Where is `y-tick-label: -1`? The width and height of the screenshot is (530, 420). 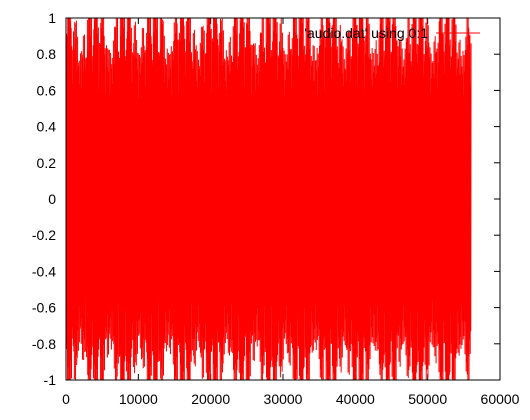
y-tick-label: -1 is located at coordinates (50, 380).